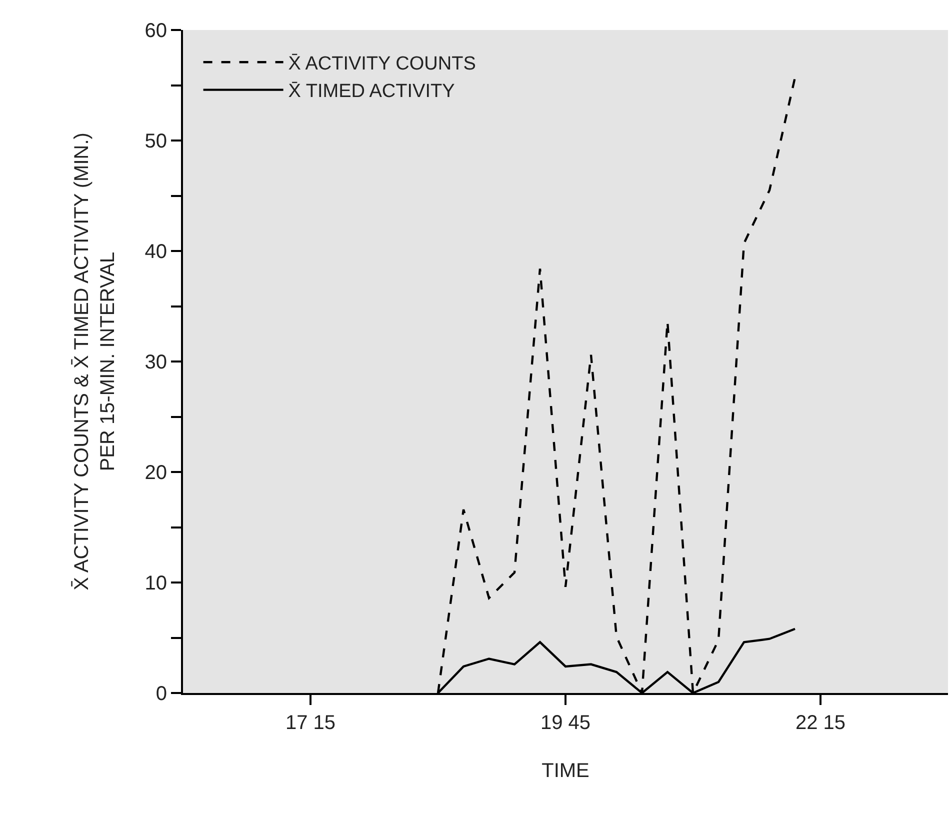 The image size is (950, 819). Describe the element at coordinates (155, 31) in the screenshot. I see `y-tick-label: 60` at that location.